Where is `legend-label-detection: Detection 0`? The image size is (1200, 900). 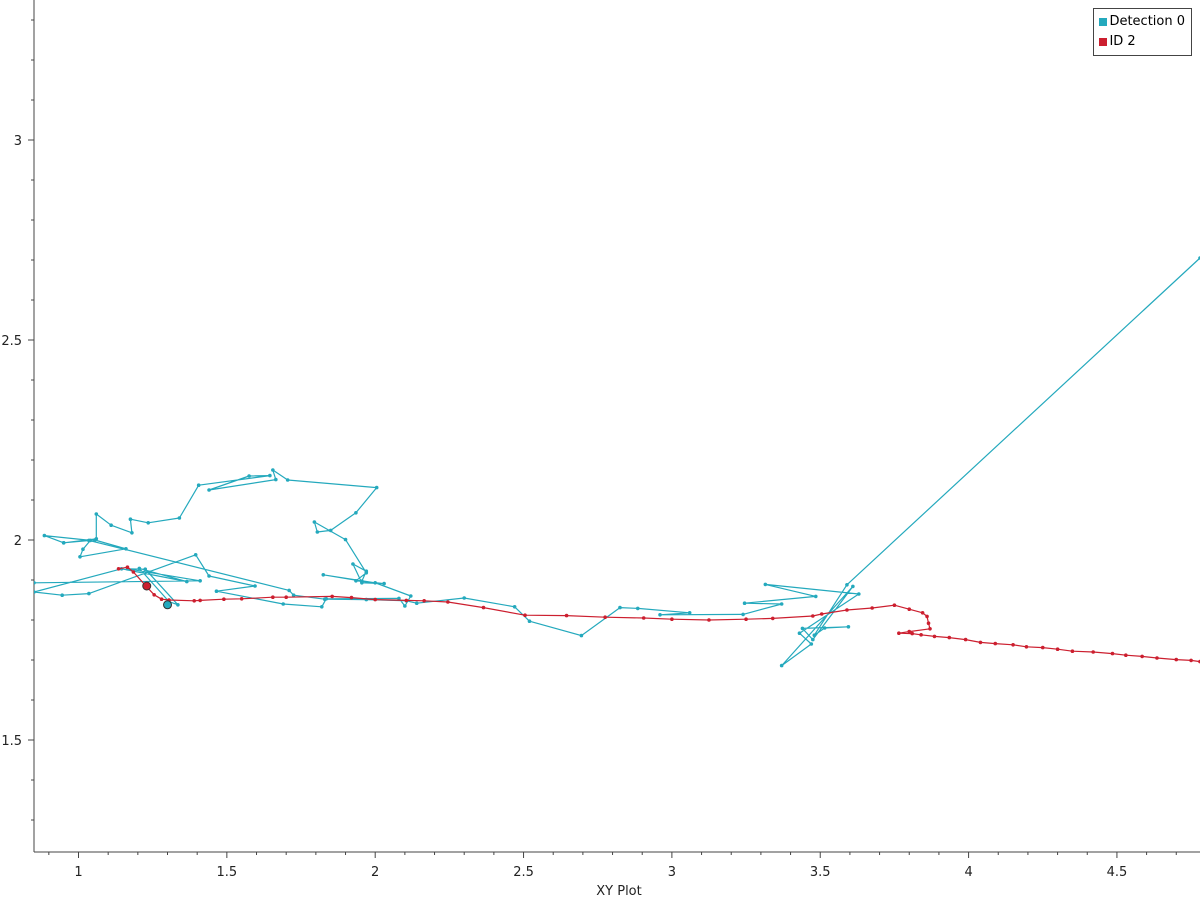 legend-label-detection: Detection 0 is located at coordinates (1147, 21).